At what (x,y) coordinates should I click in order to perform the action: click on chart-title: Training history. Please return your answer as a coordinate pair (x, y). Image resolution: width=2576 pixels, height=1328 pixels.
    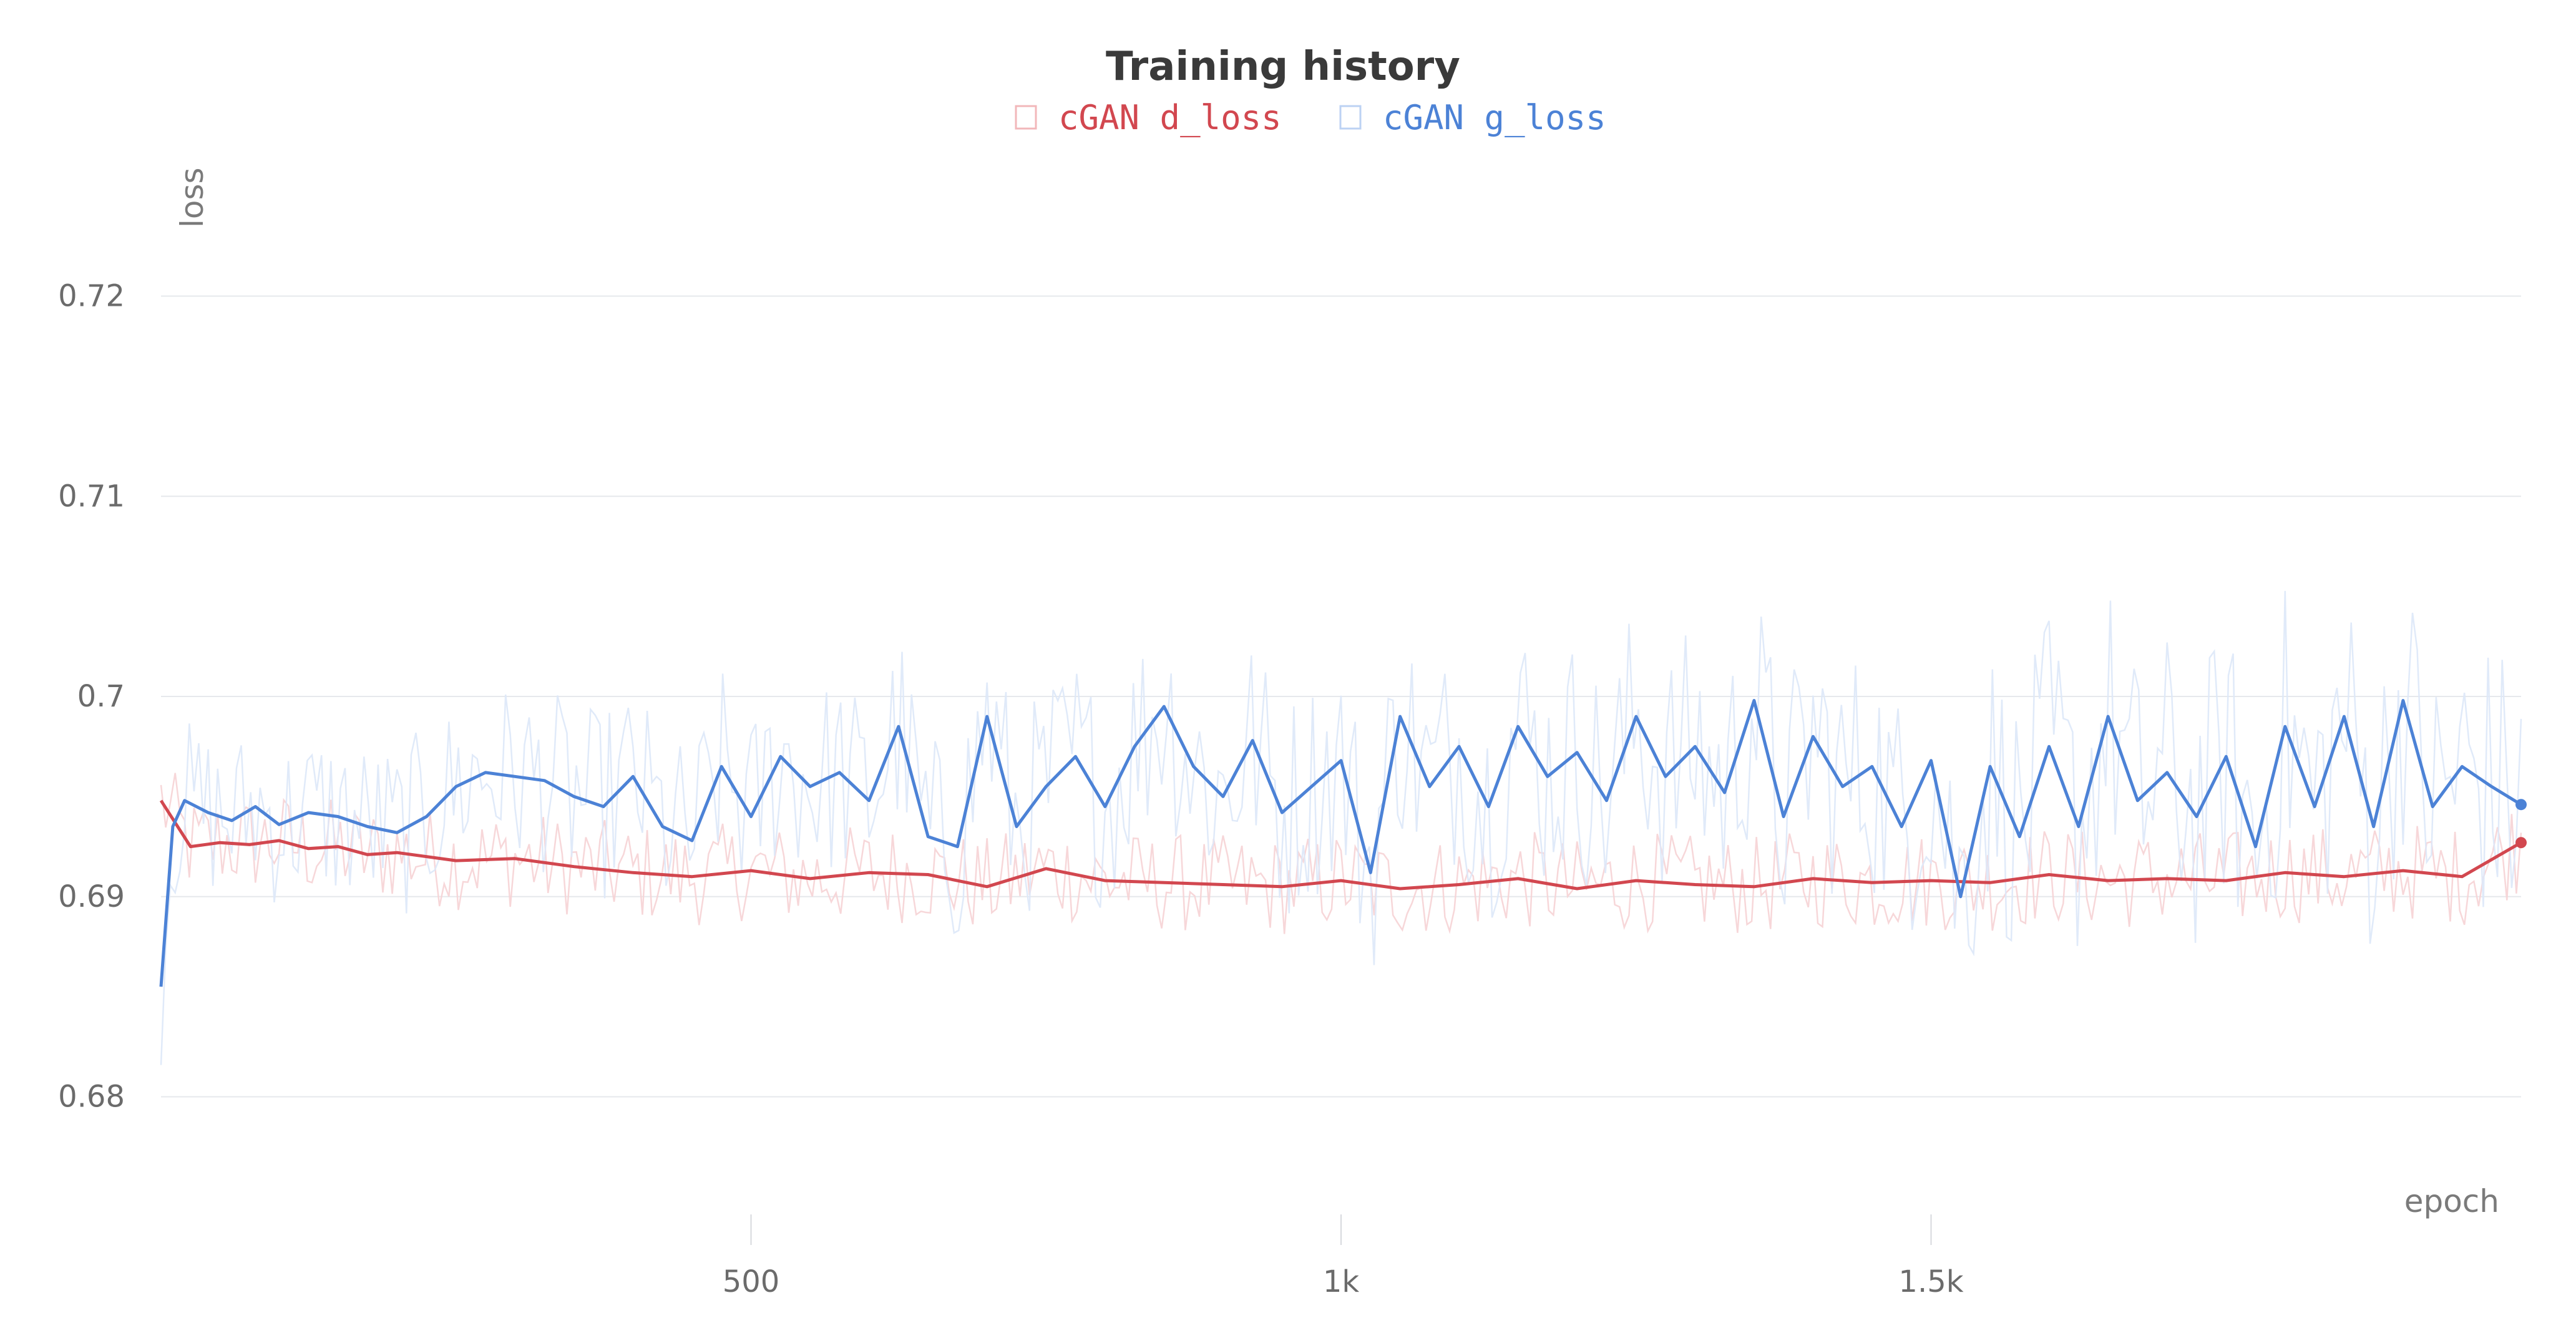
    Looking at the image, I should click on (1283, 67).